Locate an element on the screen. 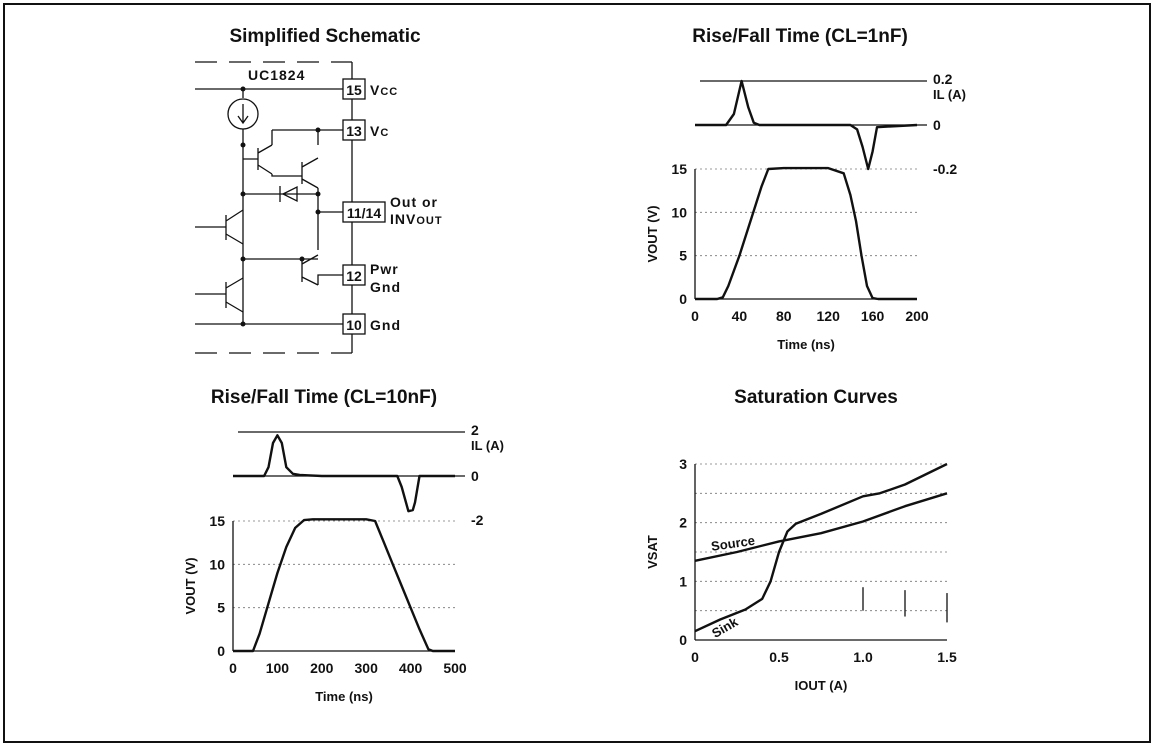 Image resolution: width=1156 pixels, height=750 pixels. series-label-source: Source is located at coordinates (733, 543).